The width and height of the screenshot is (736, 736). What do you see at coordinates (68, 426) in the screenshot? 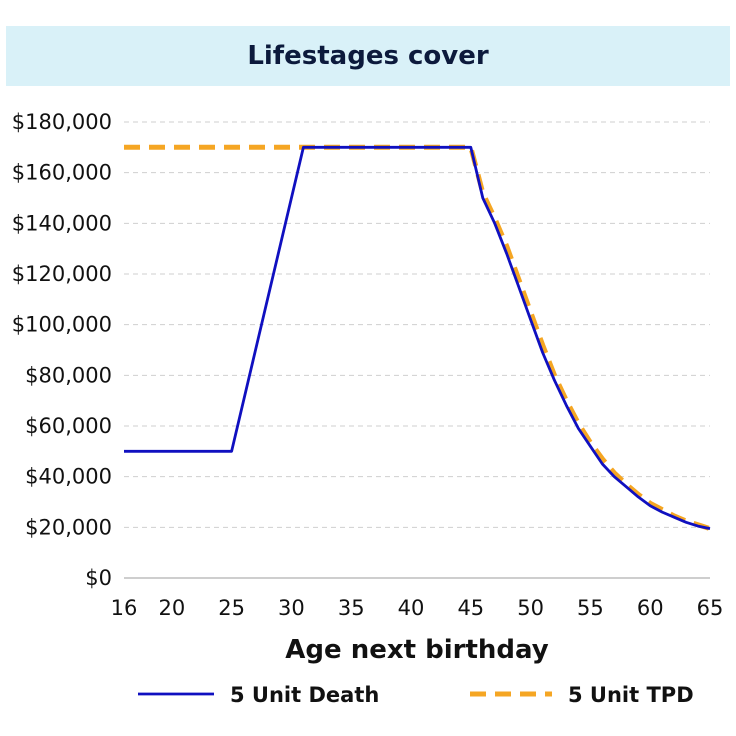
I see `y-tick-label: $60,000` at bounding box center [68, 426].